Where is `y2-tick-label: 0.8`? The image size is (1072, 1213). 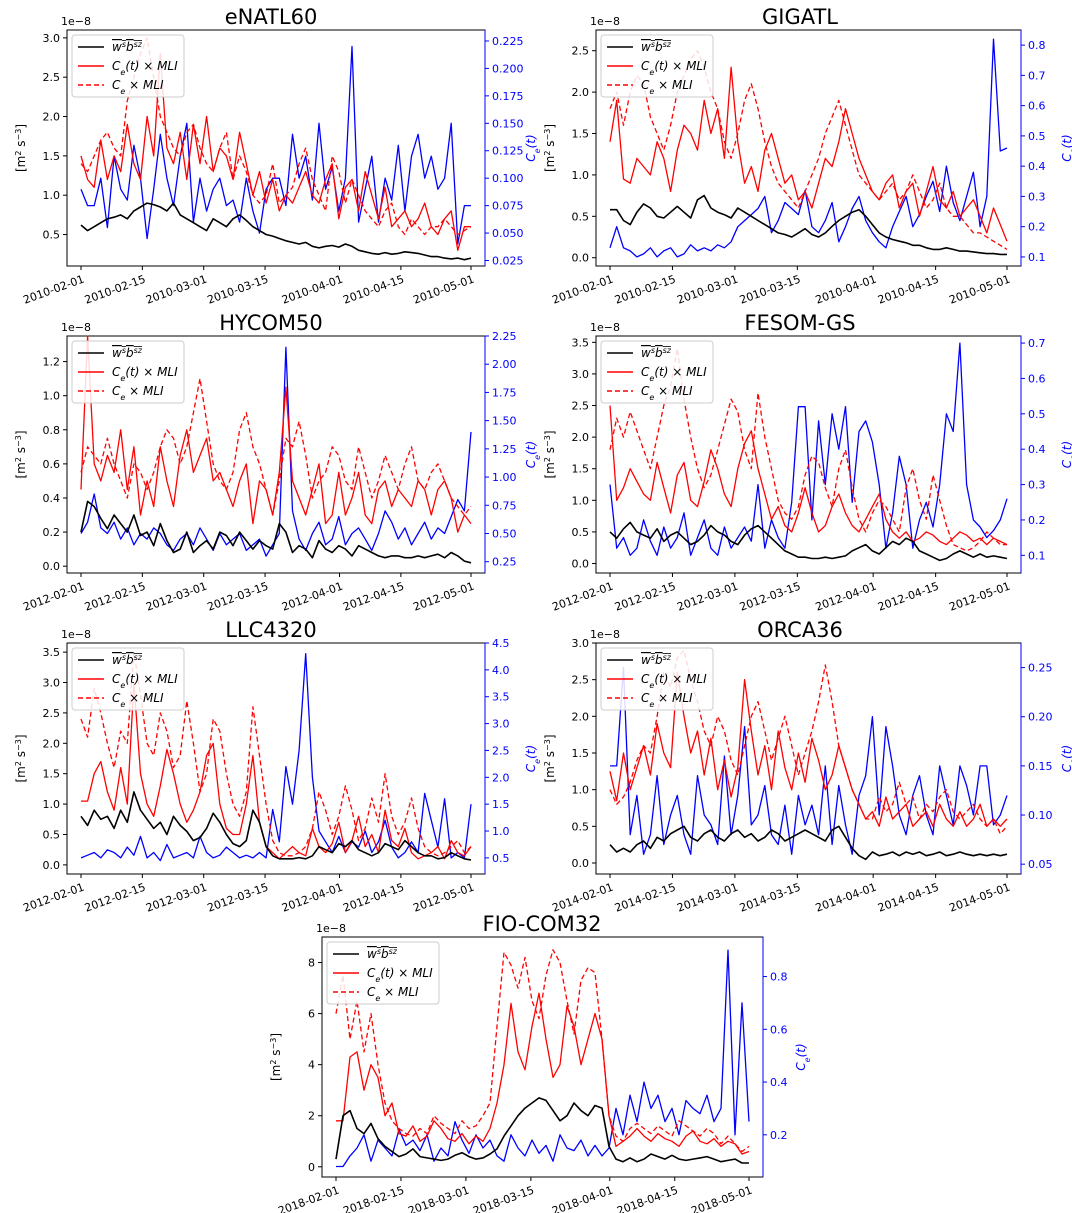 y2-tick-label: 0.8 is located at coordinates (1037, 45).